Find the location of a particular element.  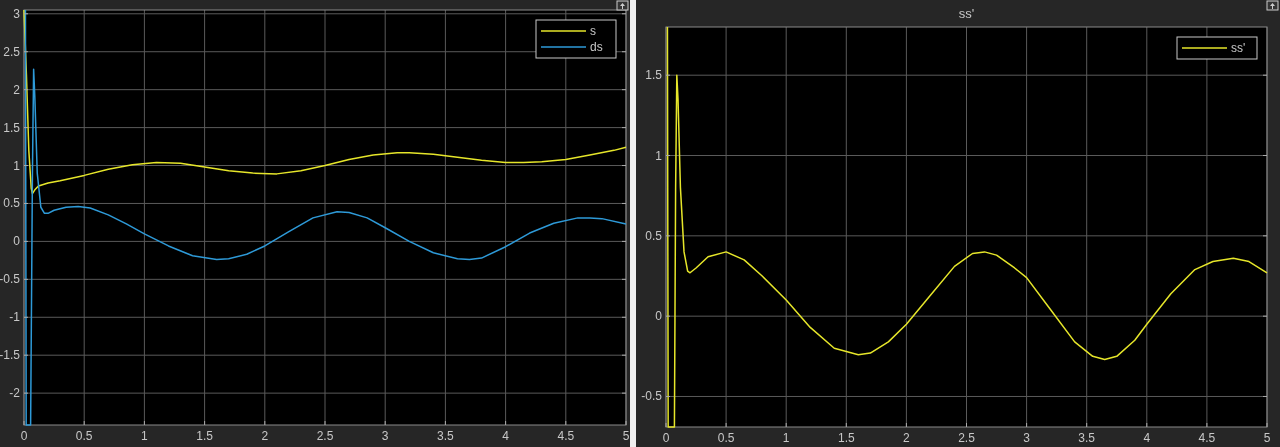

y-tick-label: -1.5 is located at coordinates (10, 355).